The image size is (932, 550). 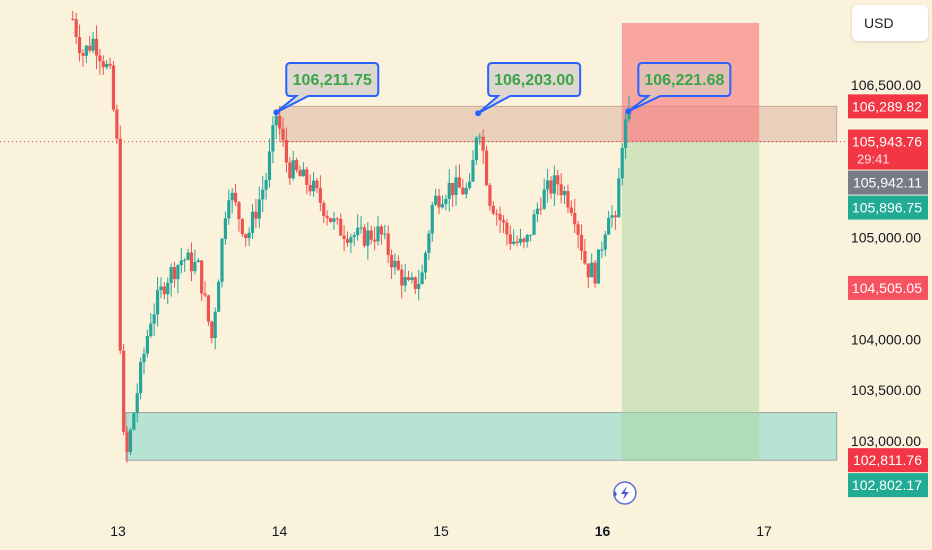 What do you see at coordinates (886, 85) in the screenshot?
I see `y-tick-label: 106,500.00` at bounding box center [886, 85].